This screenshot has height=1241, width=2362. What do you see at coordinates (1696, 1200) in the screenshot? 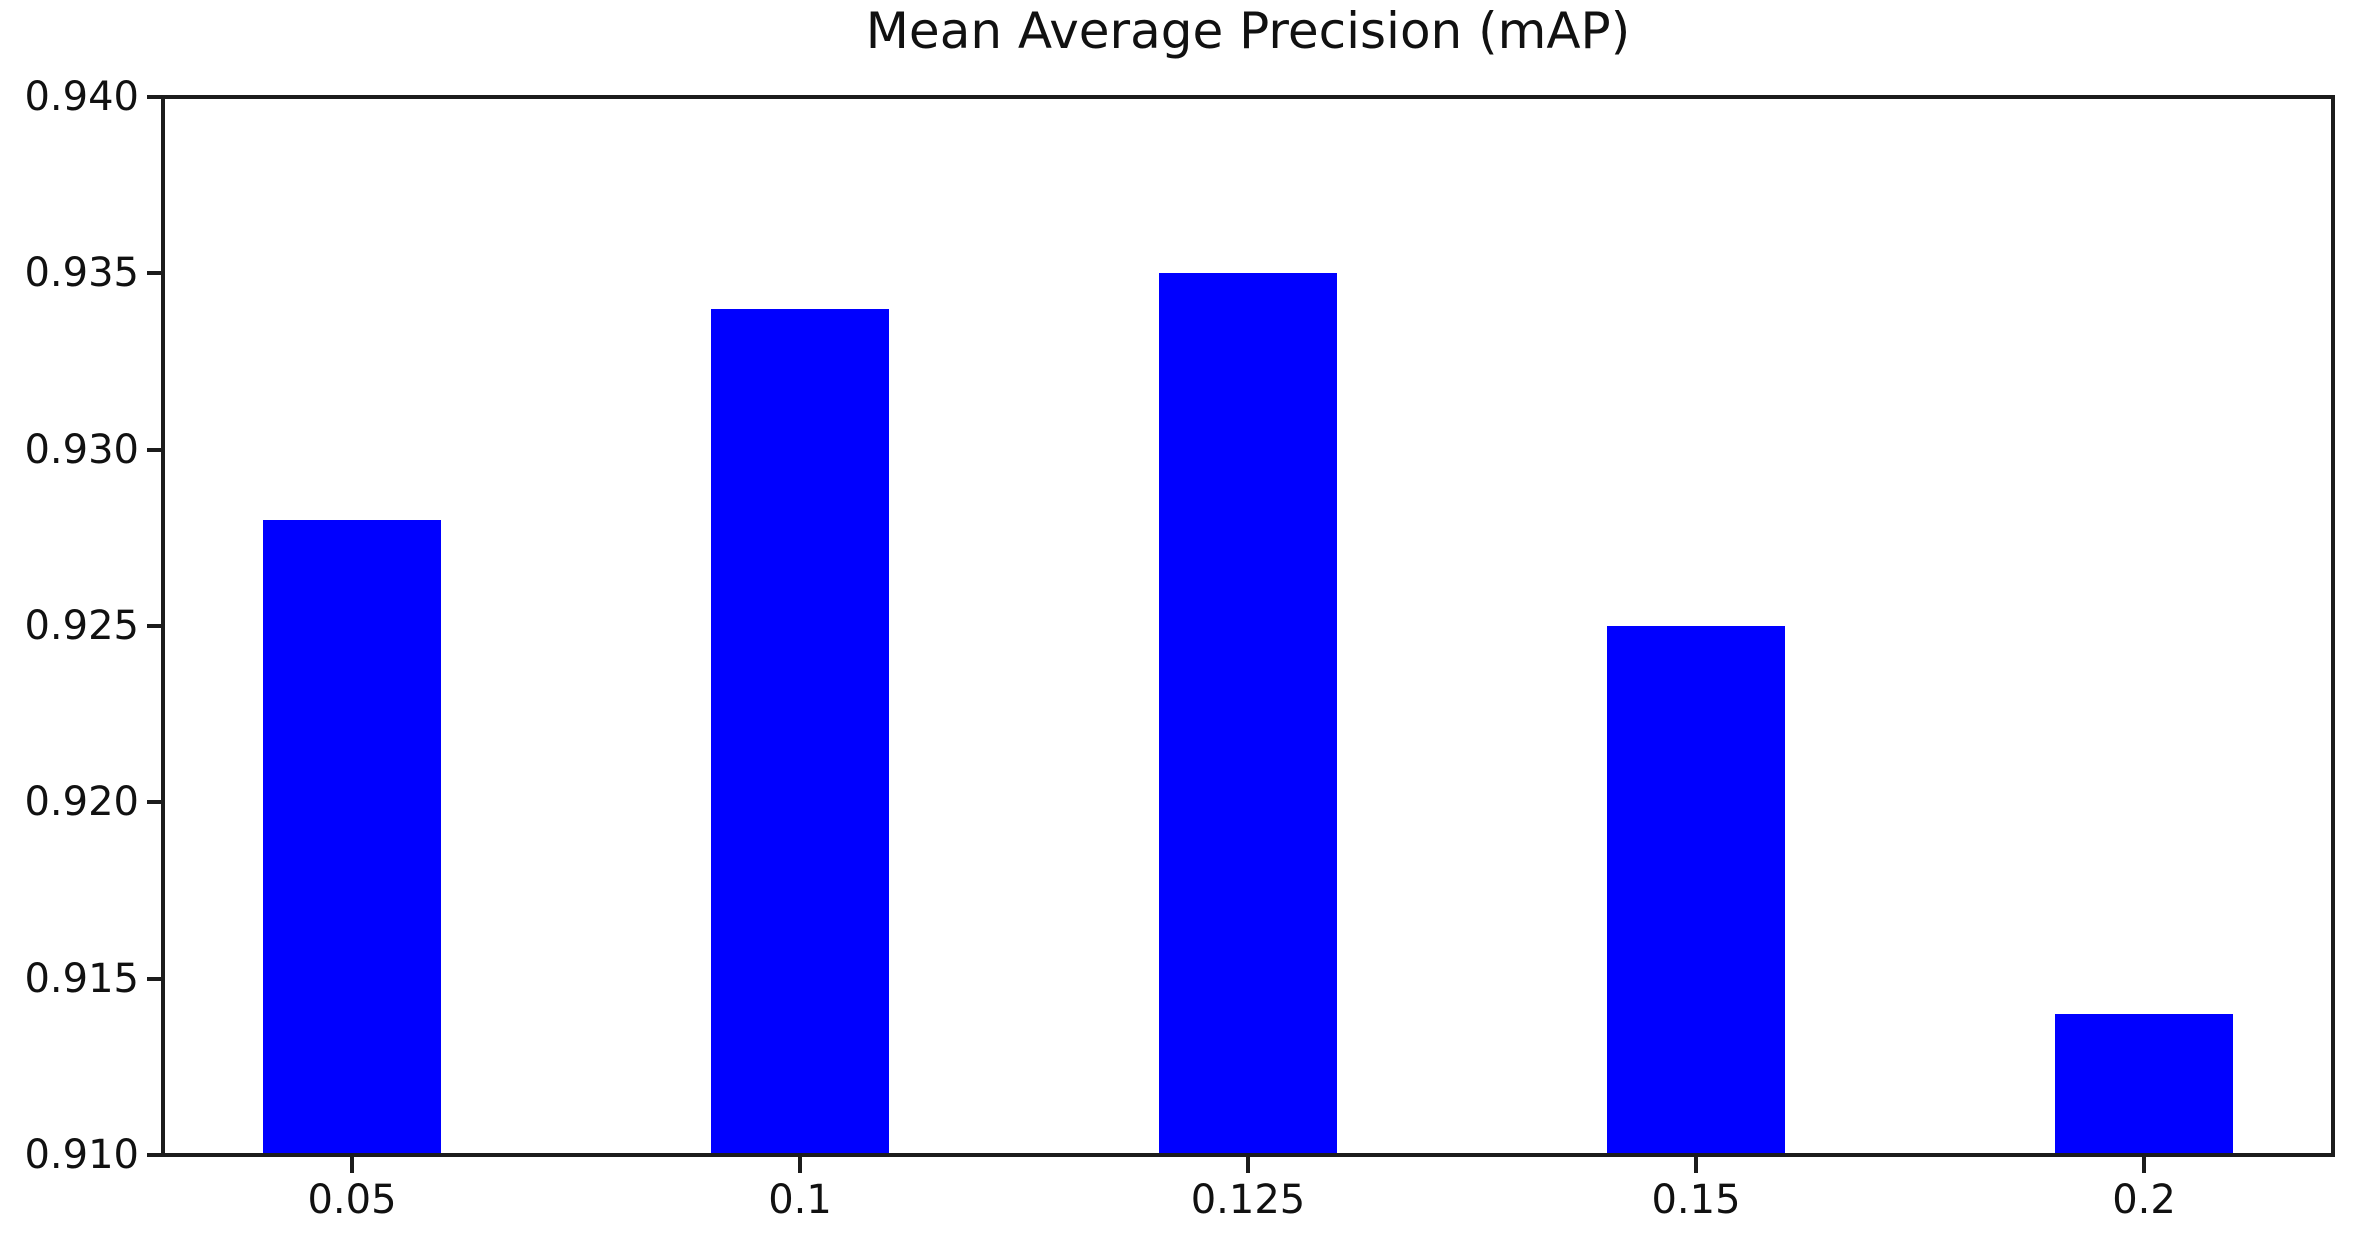
I see `x-tick-label: 0.15` at bounding box center [1696, 1200].